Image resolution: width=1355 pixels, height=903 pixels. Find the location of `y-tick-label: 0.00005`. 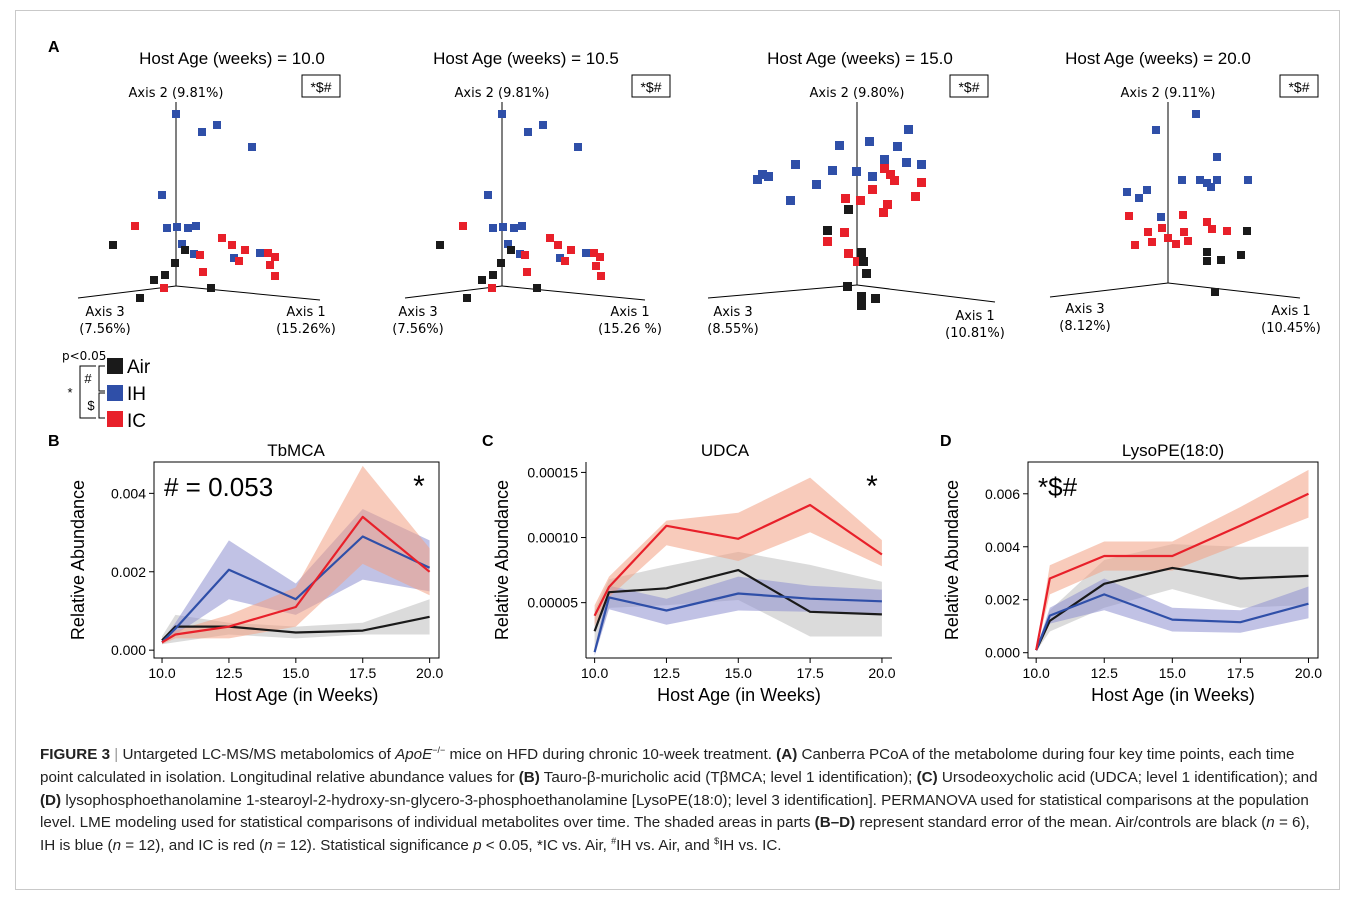

y-tick-label: 0.00005 is located at coordinates (552, 603).